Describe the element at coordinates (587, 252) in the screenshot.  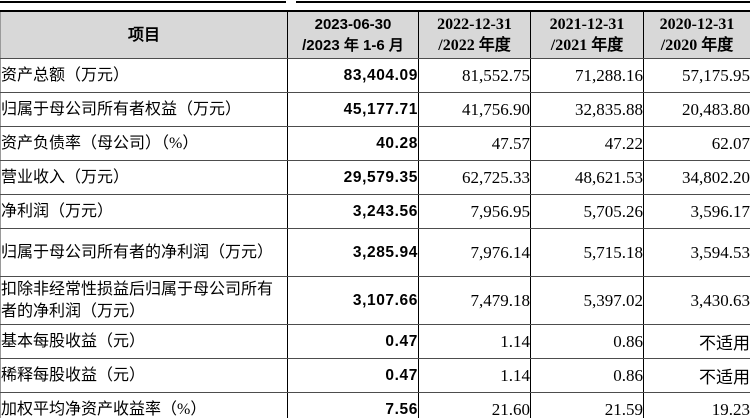
I see `cell-2021: 5,715.18` at that location.